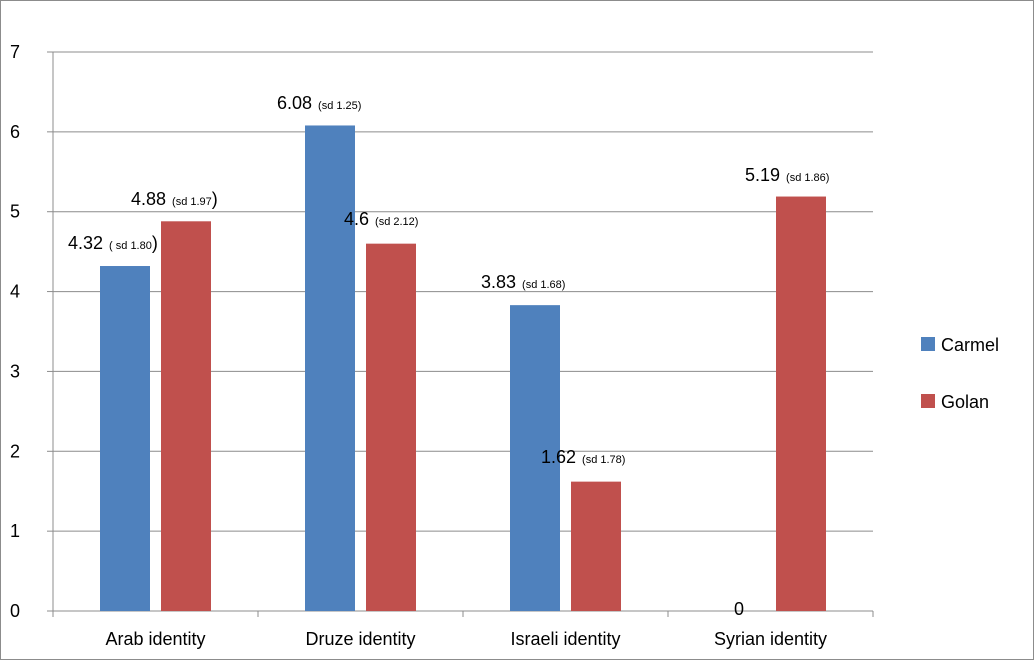  What do you see at coordinates (558, 457) in the screenshot?
I see `data-label-value: 1.62` at bounding box center [558, 457].